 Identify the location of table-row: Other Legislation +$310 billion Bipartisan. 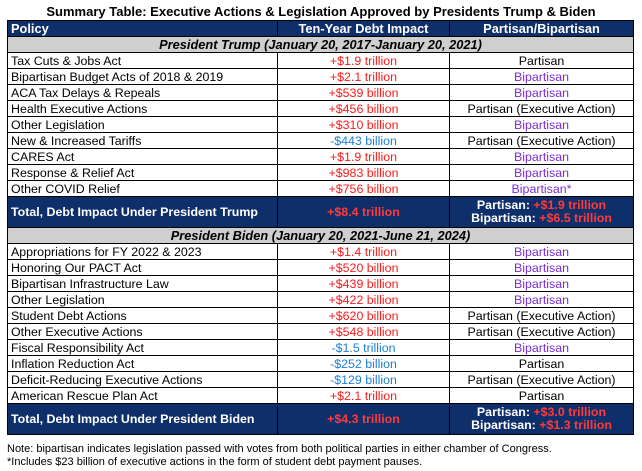
(320, 124).